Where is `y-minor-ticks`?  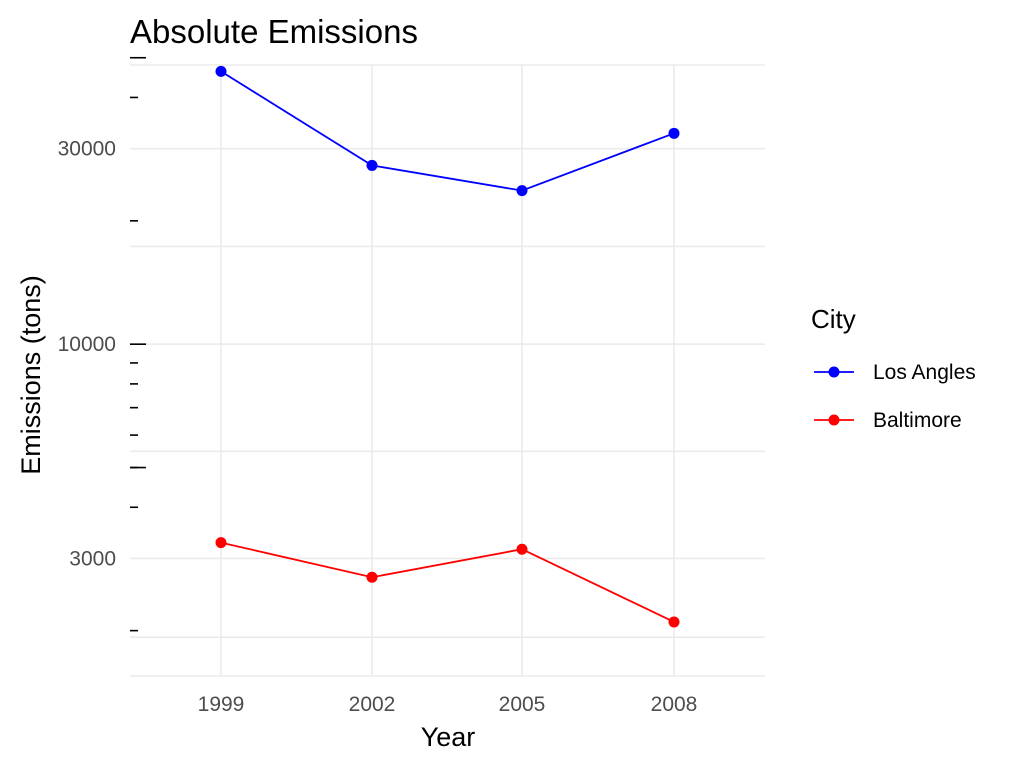 y-minor-ticks is located at coordinates (138, 344).